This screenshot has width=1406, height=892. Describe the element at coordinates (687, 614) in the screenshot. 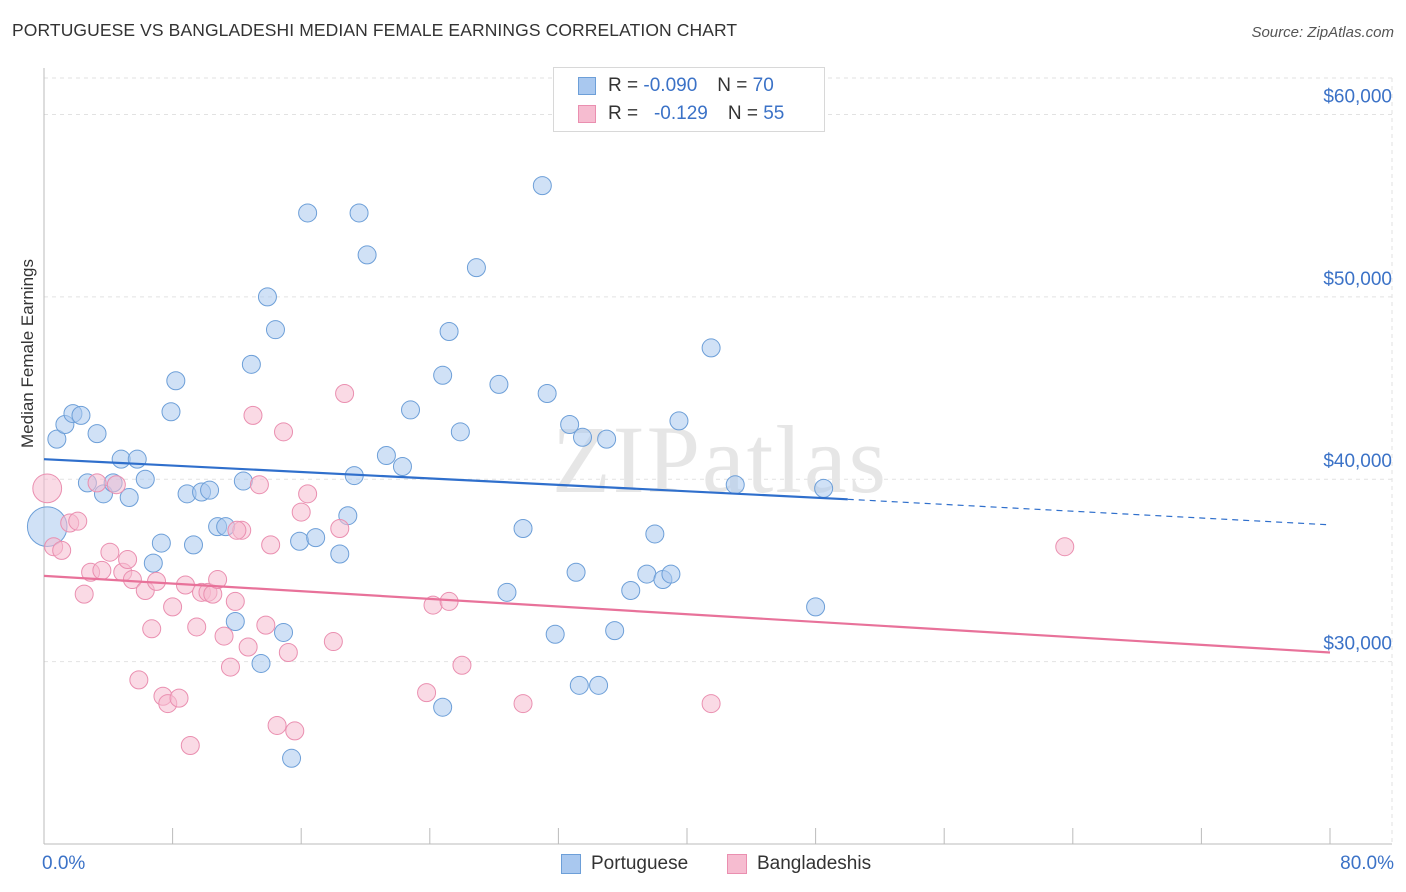

I see `bangladeshi-trend-line` at that location.